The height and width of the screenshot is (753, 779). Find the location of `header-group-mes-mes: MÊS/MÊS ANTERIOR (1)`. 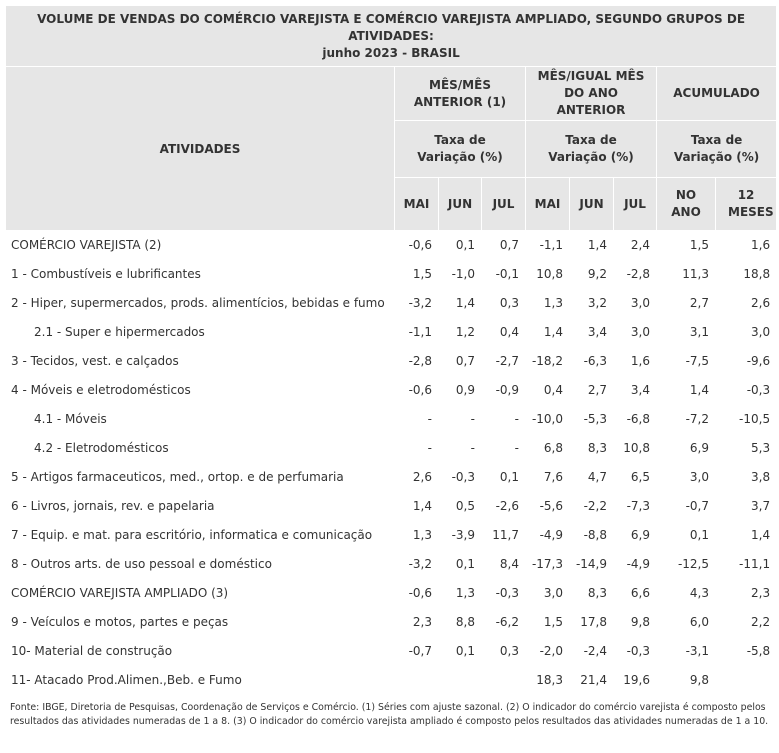

header-group-mes-mes: MÊS/MÊS ANTERIOR (1) is located at coordinates (460, 93).